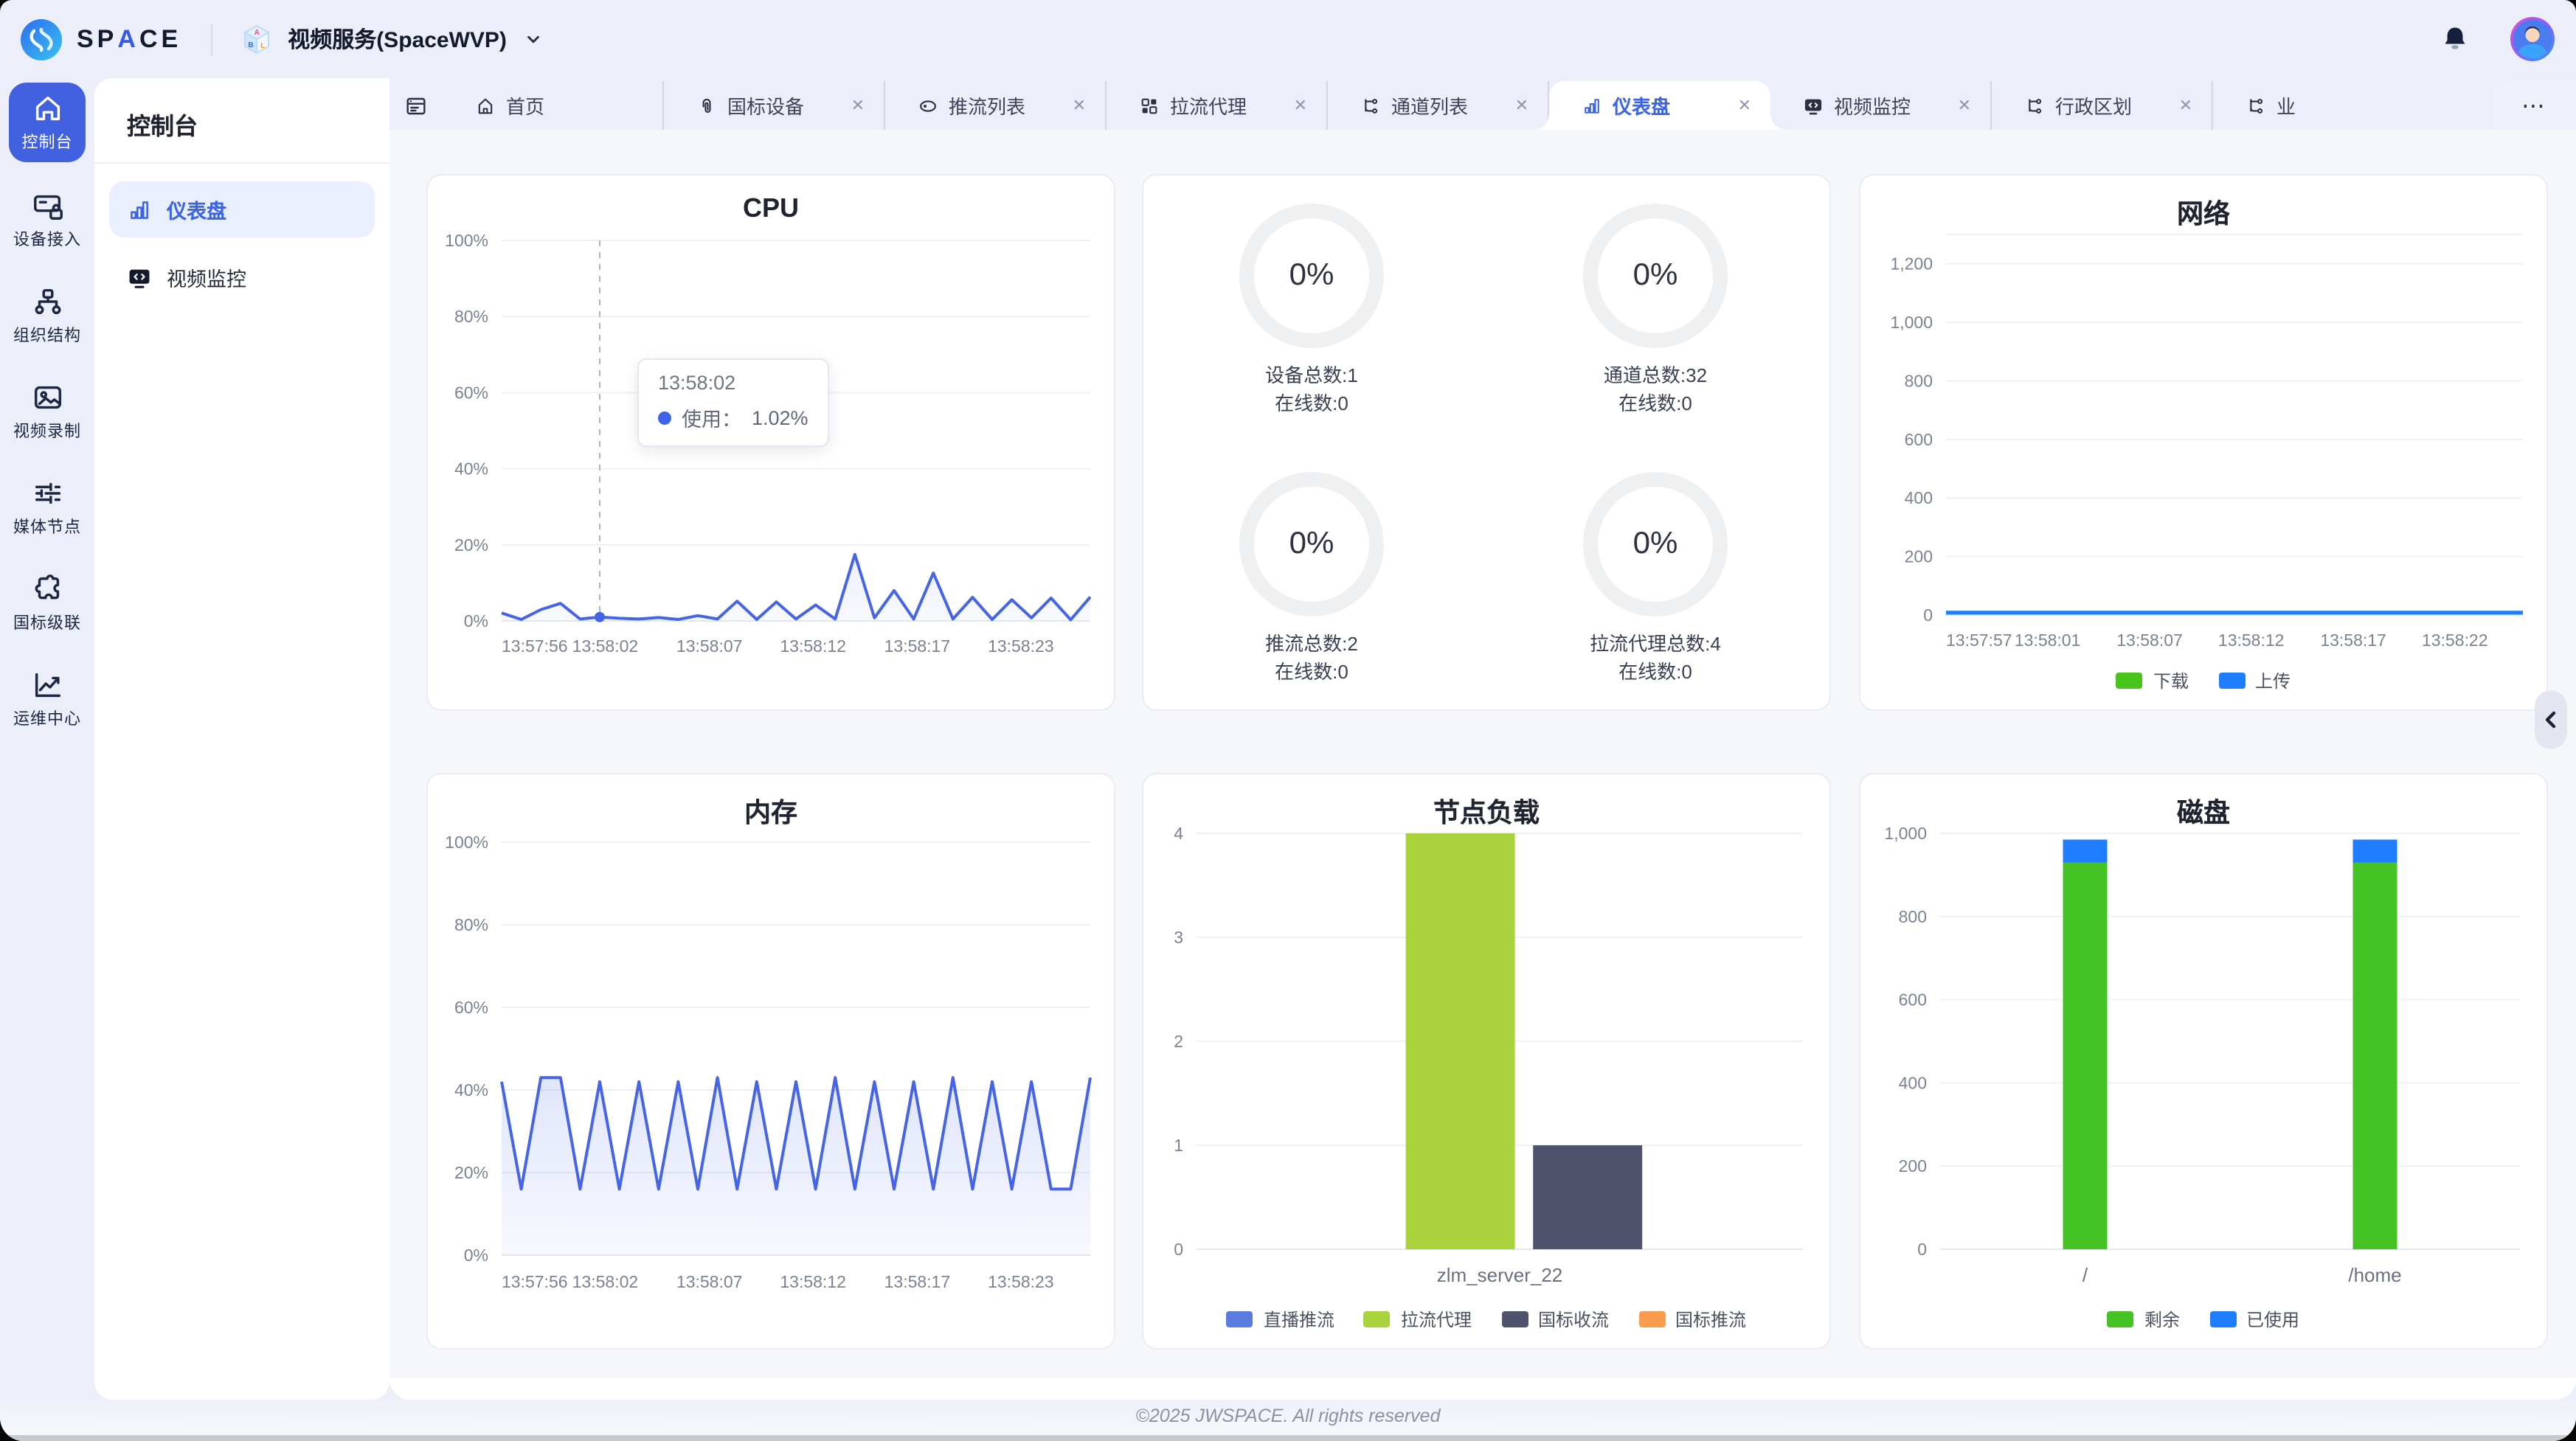  Describe the element at coordinates (1912, 264) in the screenshot. I see `svg-text: 1,200` at that location.